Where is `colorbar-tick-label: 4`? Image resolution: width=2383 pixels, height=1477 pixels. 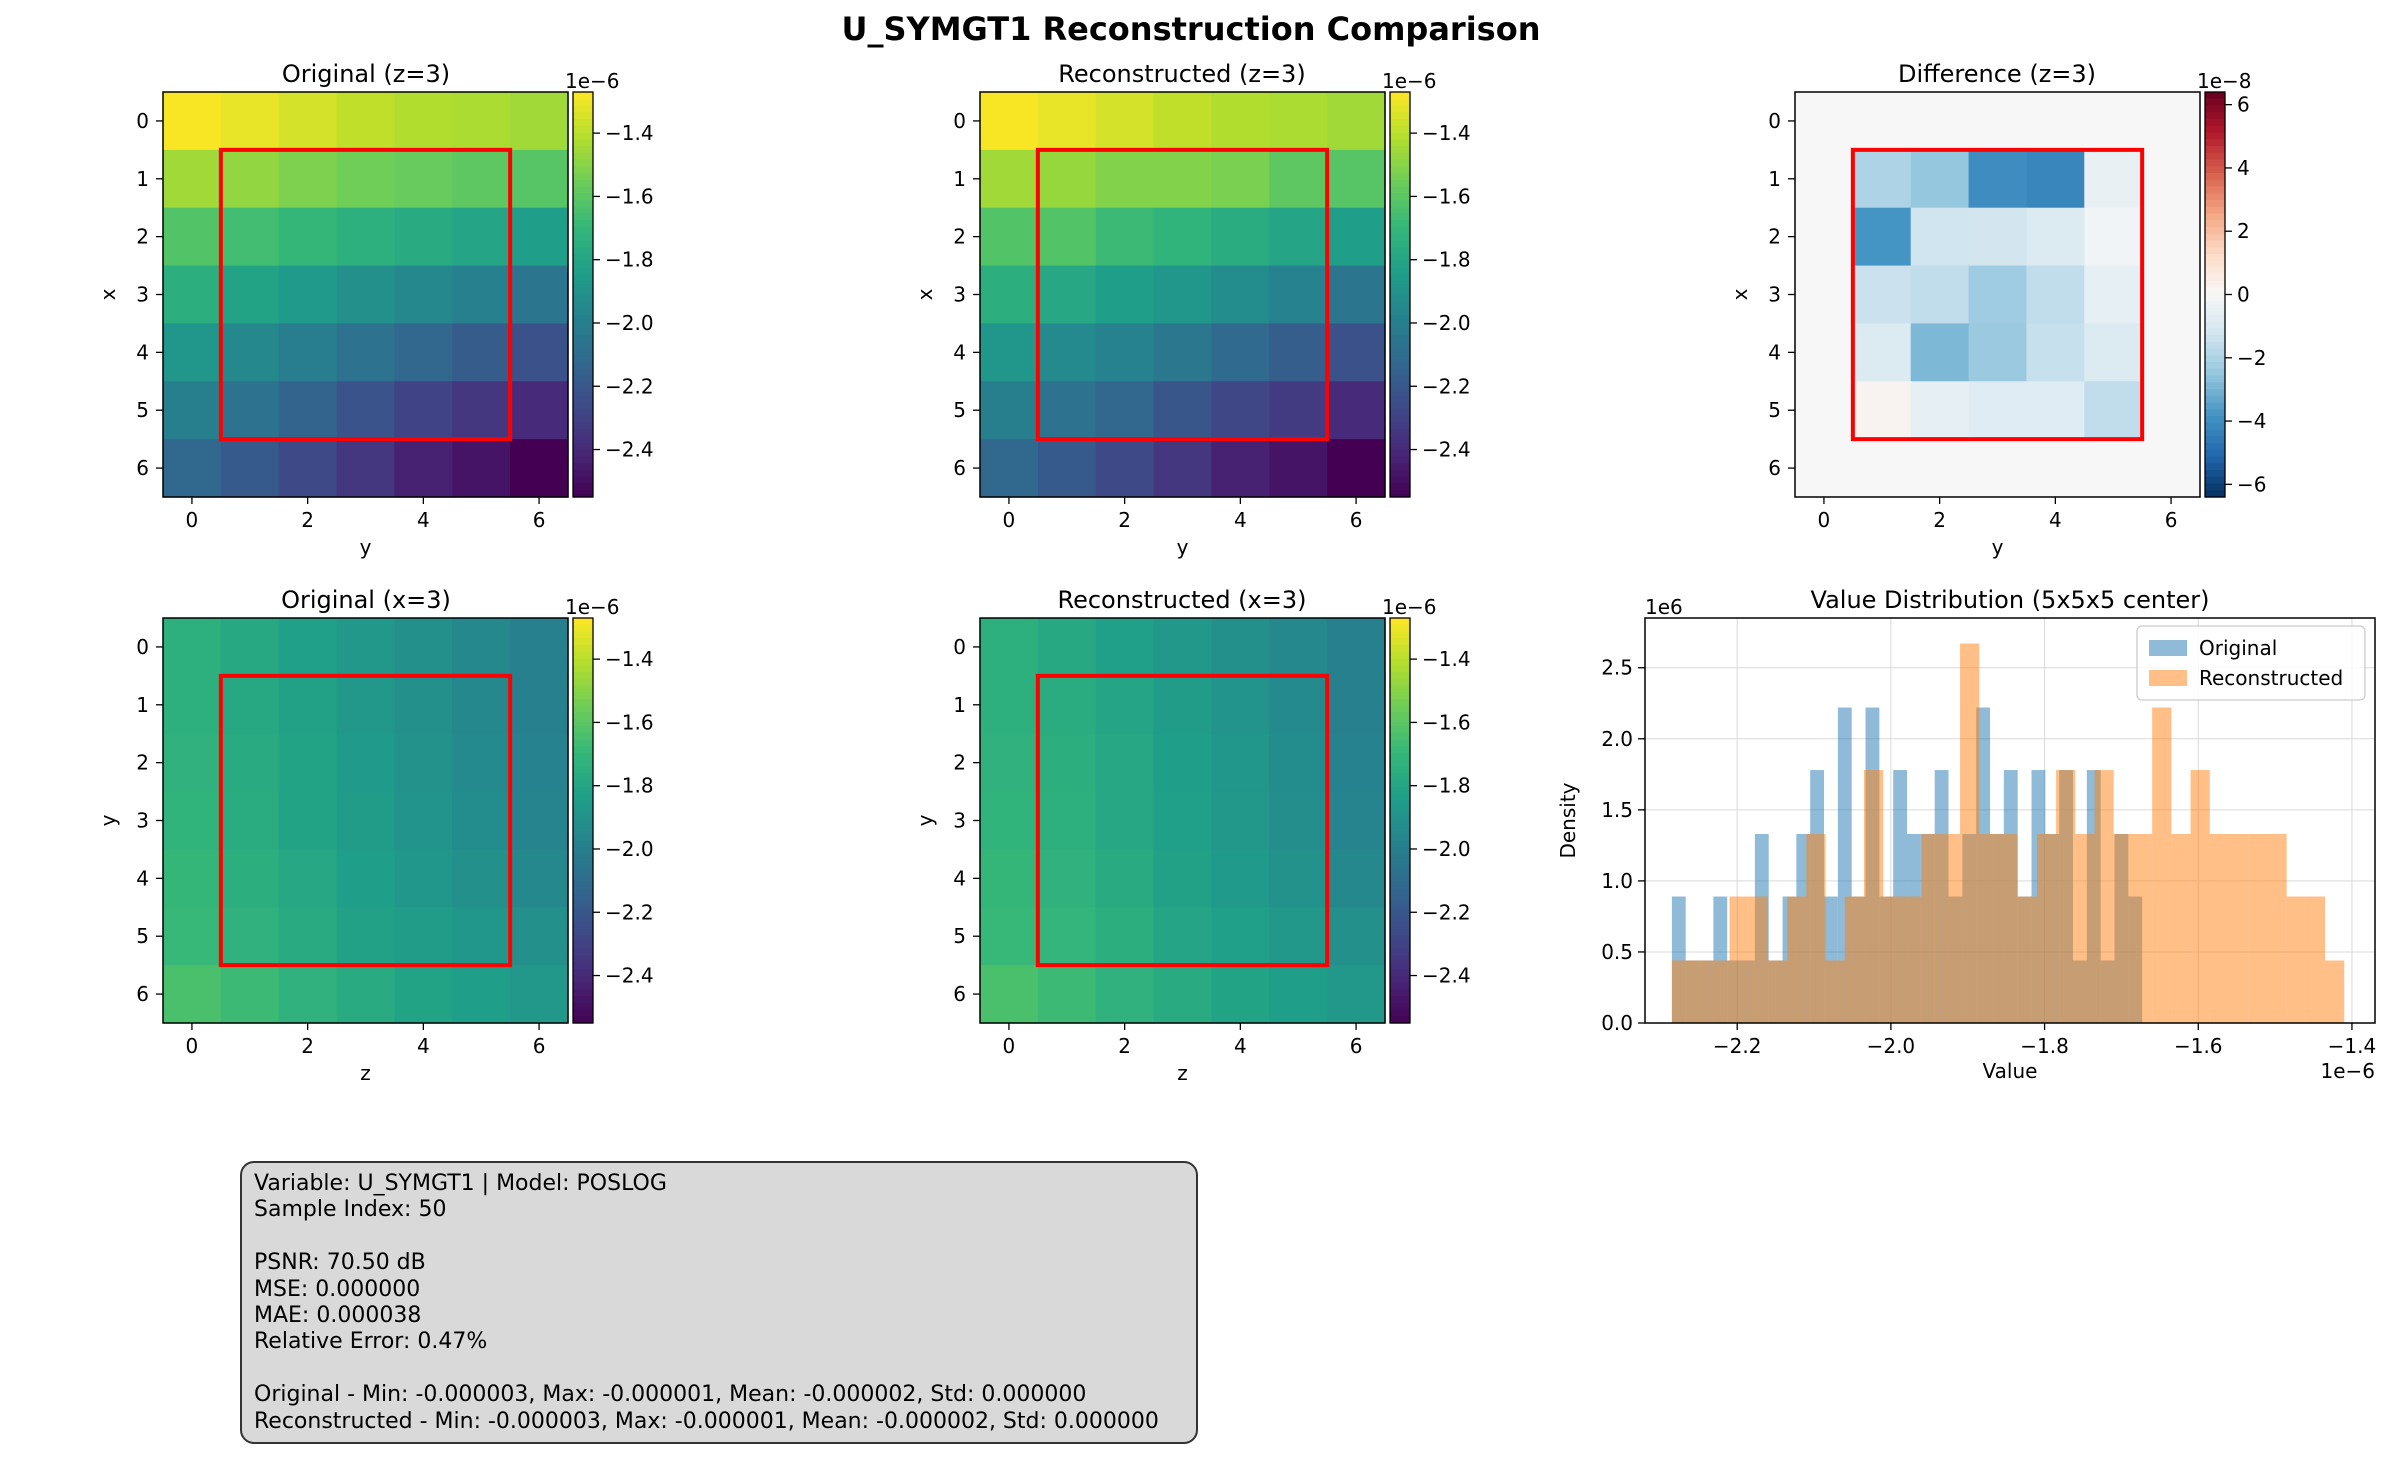 colorbar-tick-label: 4 is located at coordinates (2243, 168).